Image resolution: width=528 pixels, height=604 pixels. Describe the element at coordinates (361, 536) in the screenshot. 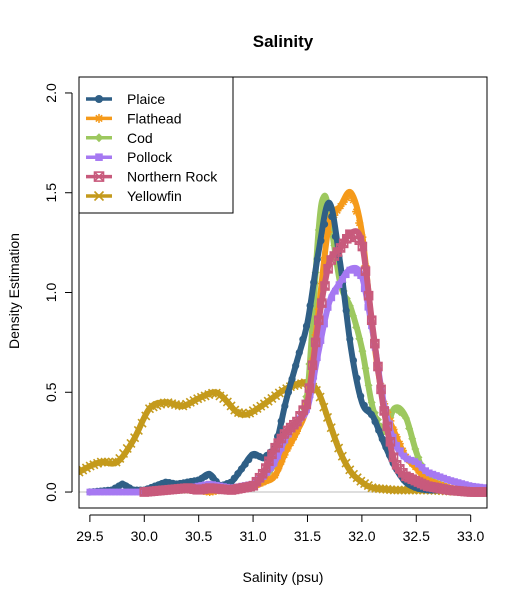

I see `x-tick-label: 32.0` at that location.